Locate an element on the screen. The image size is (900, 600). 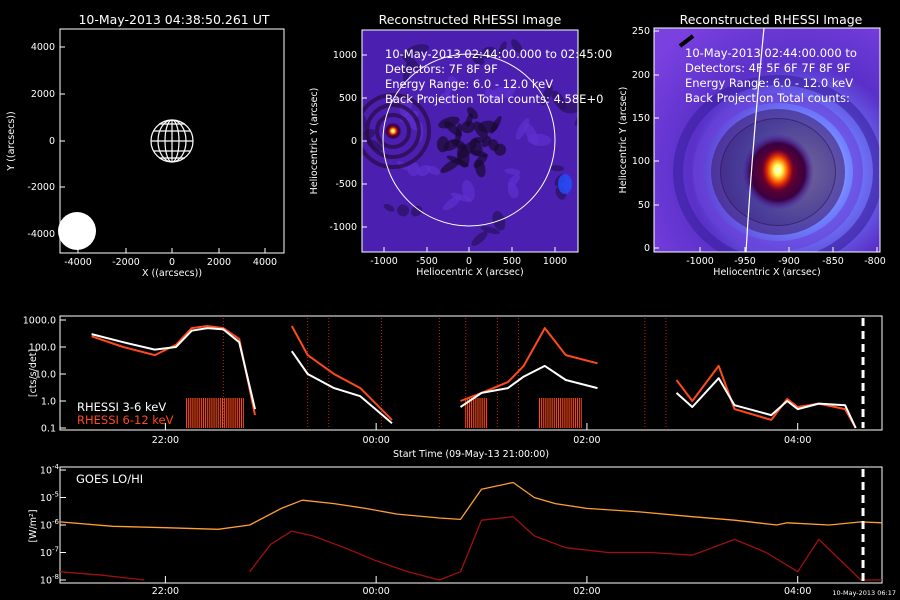
rhessi1-xtick: 1000 is located at coordinates (555, 261).